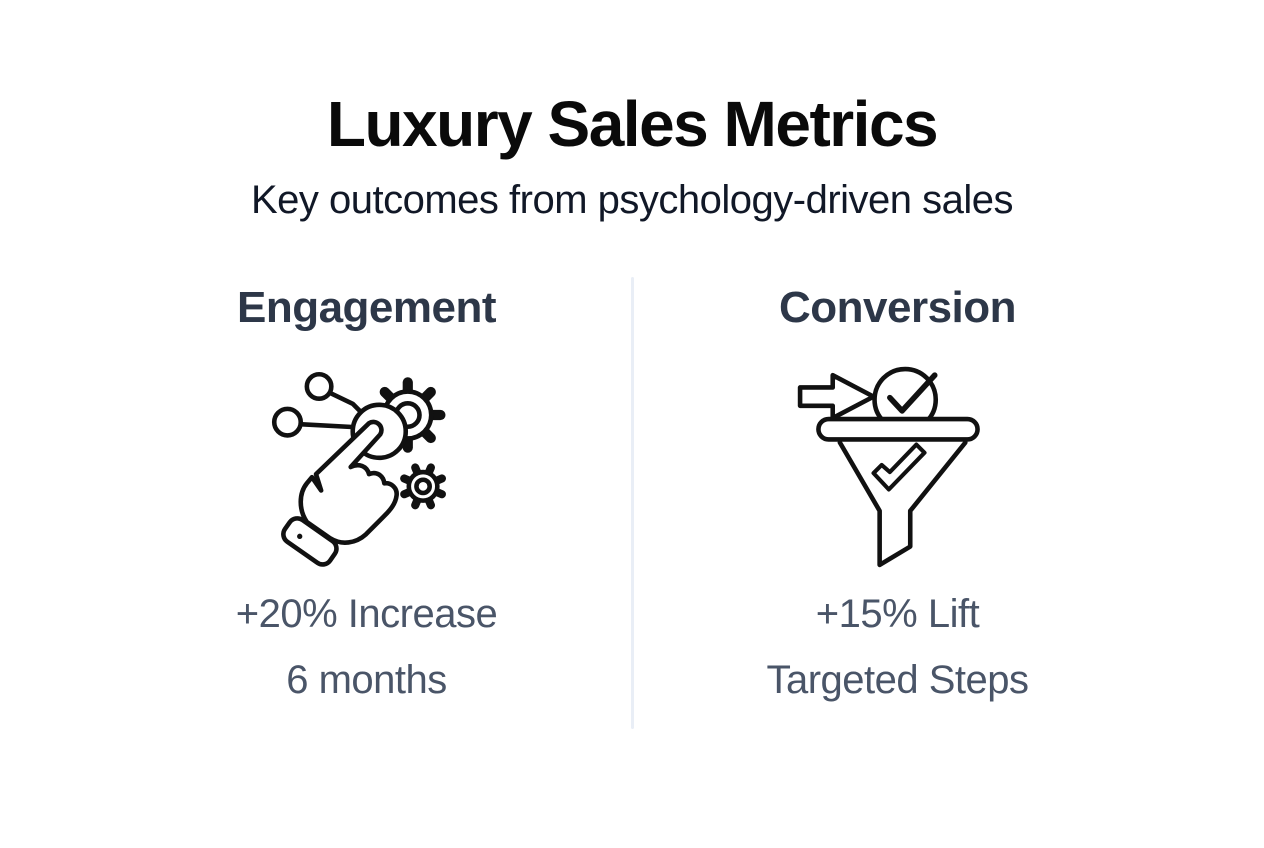 Image resolution: width=1264 pixels, height=848 pixels. Describe the element at coordinates (632, 124) in the screenshot. I see `page-title: Luxury Sales Metrics` at that location.